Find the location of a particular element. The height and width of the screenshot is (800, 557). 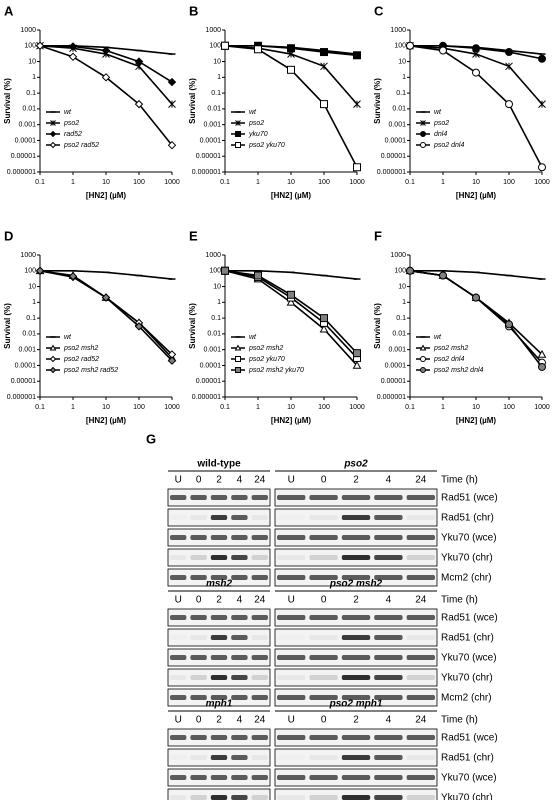

x-tick-label: 1 is located at coordinates (73, 182).